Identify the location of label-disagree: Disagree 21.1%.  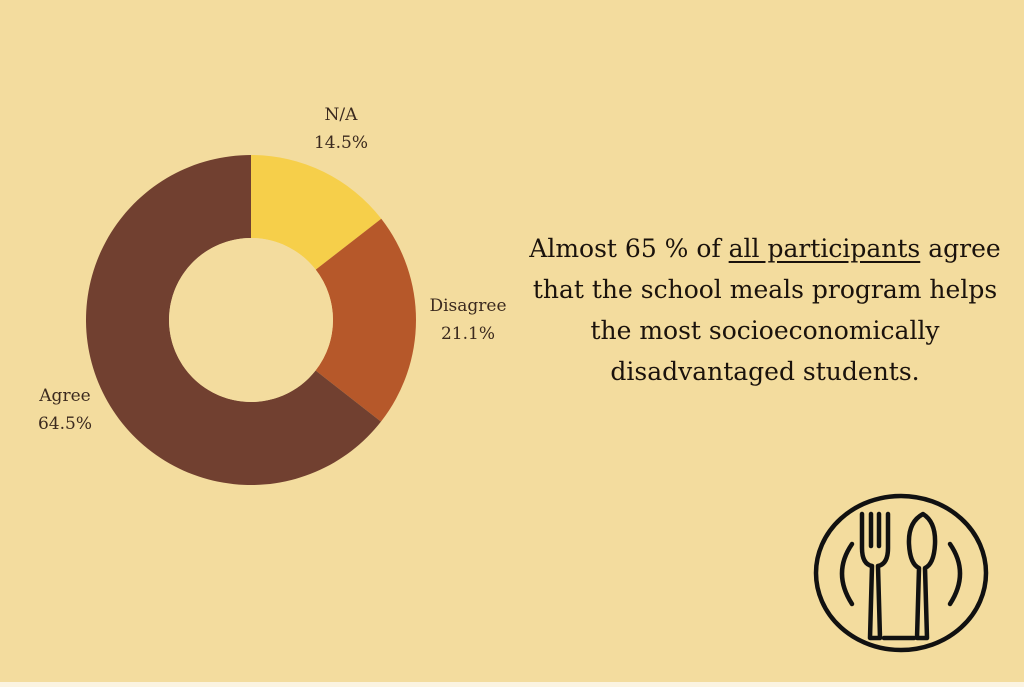
(468, 320).